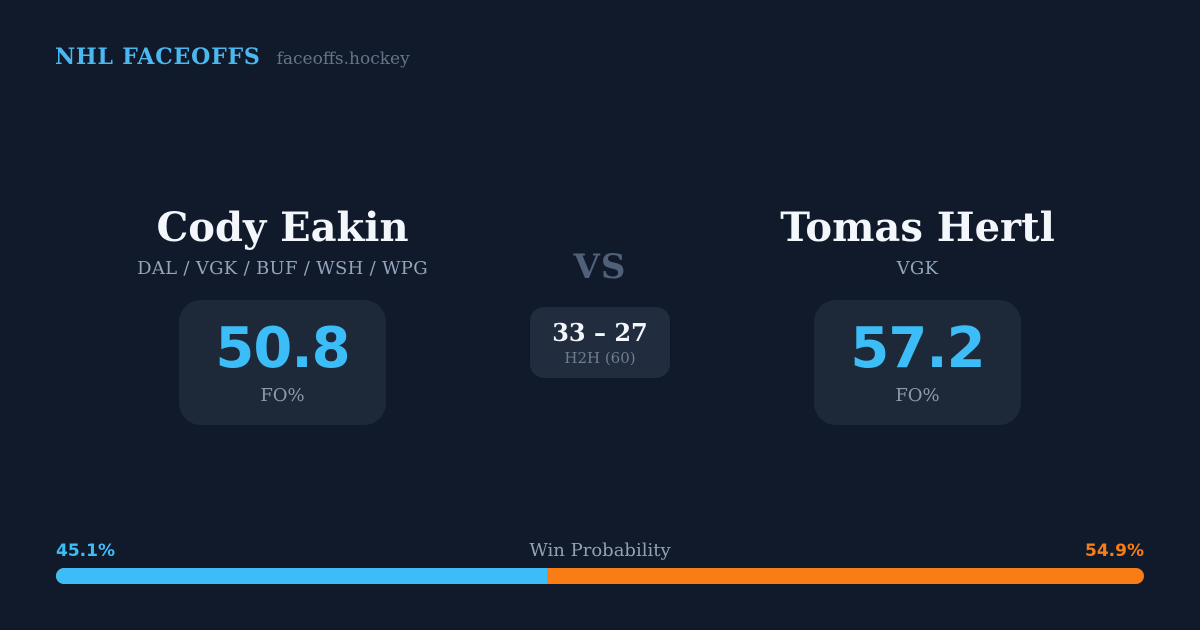  I want to click on player-right-stat-card: 57.2 FO%, so click(917, 362).